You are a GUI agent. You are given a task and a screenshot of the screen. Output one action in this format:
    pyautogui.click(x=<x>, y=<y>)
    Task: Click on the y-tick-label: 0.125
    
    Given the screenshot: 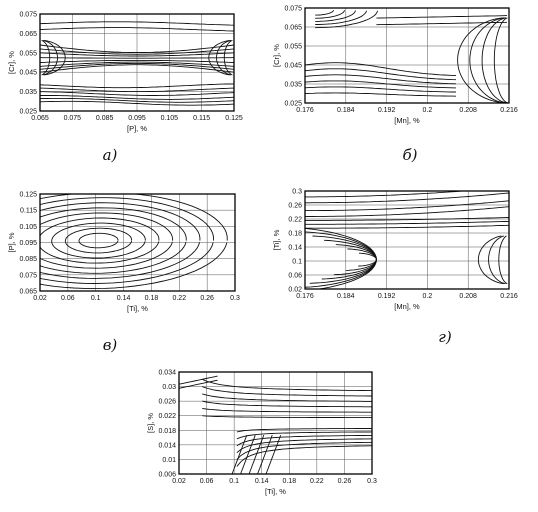 What is the action you would take?
    pyautogui.click(x=28, y=195)
    